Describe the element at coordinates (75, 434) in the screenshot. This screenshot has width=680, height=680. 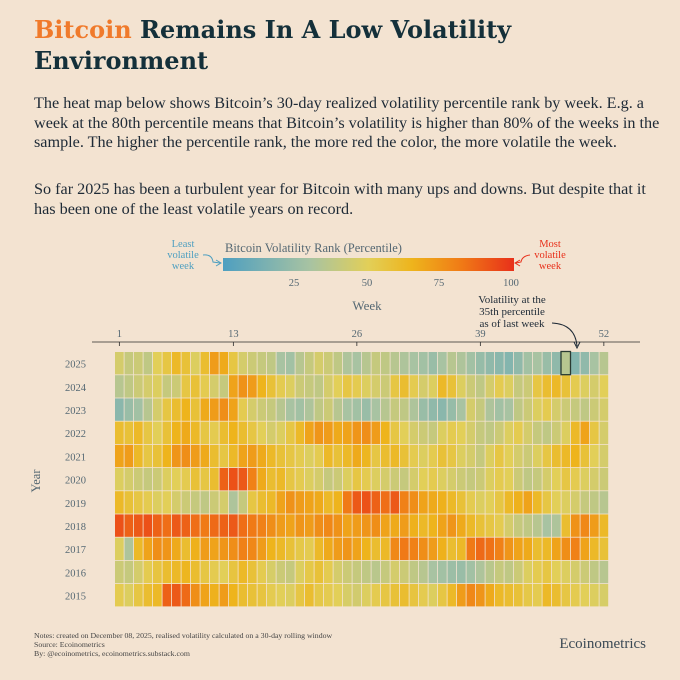
I see `y-tick-label: 2022` at that location.